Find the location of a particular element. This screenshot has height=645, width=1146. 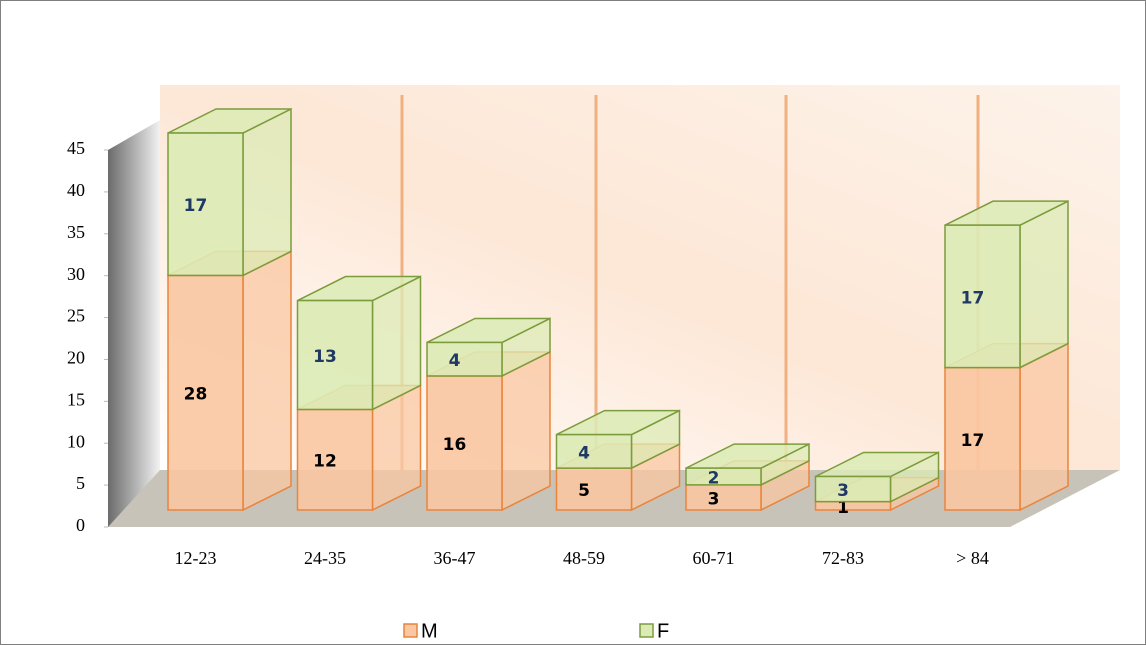

value-label: 1 is located at coordinates (843, 508).